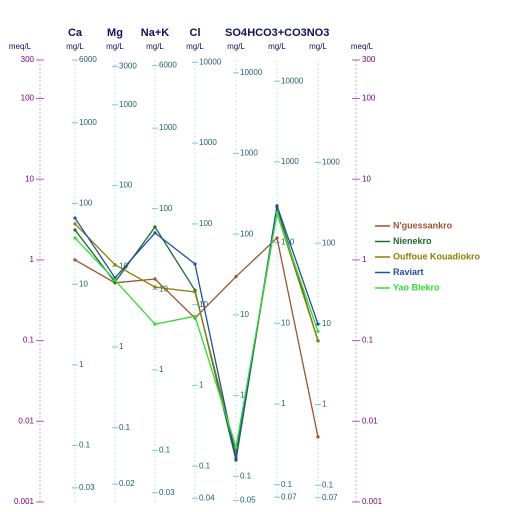 This screenshot has height=512, width=512. Describe the element at coordinates (370, 420) in the screenshot. I see `y2-tick-label: 0.01` at that location.